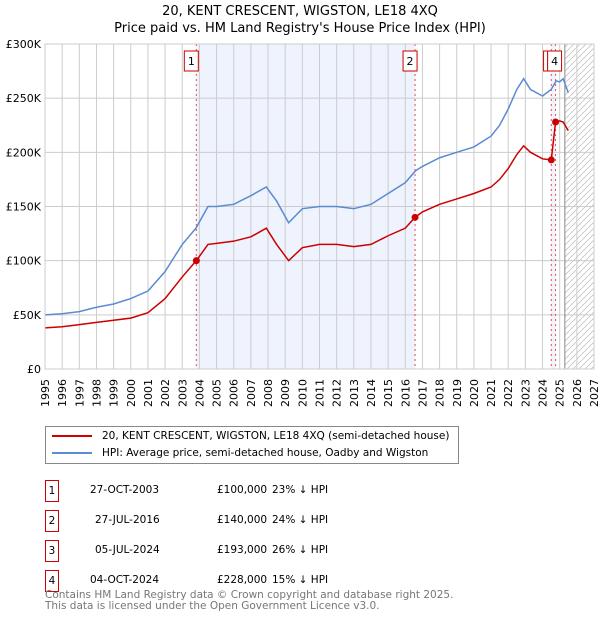  Describe the element at coordinates (440, 393) in the screenshot. I see `x-tick-label: 2018` at that location.